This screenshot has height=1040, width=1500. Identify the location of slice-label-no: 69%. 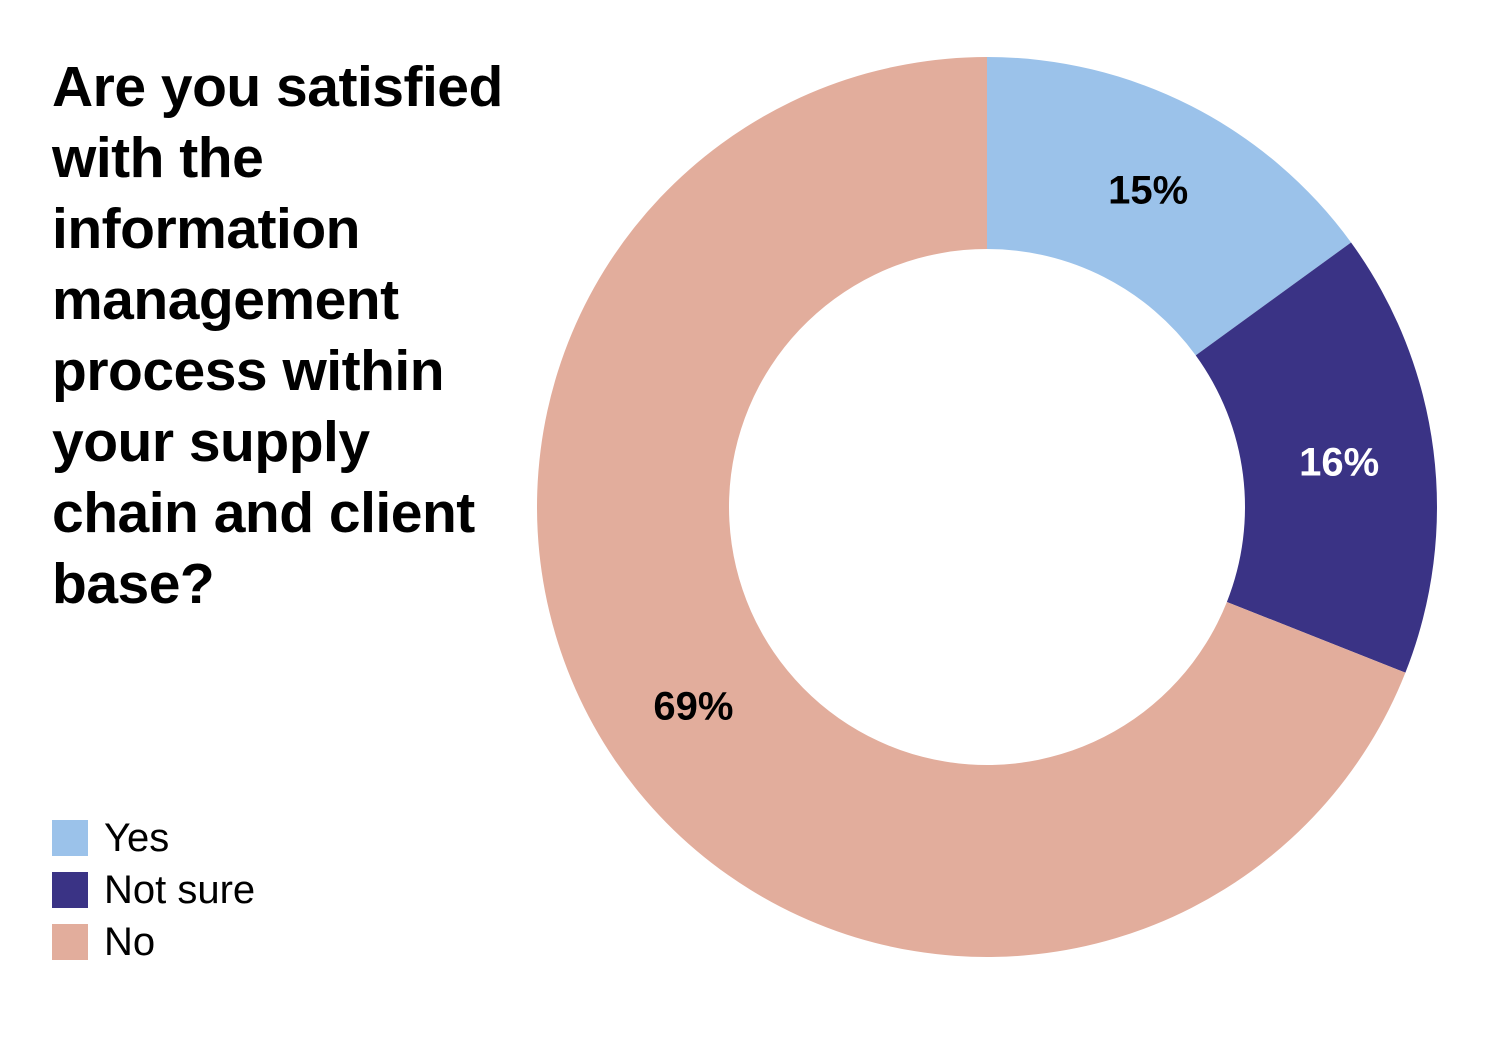
(693, 707).